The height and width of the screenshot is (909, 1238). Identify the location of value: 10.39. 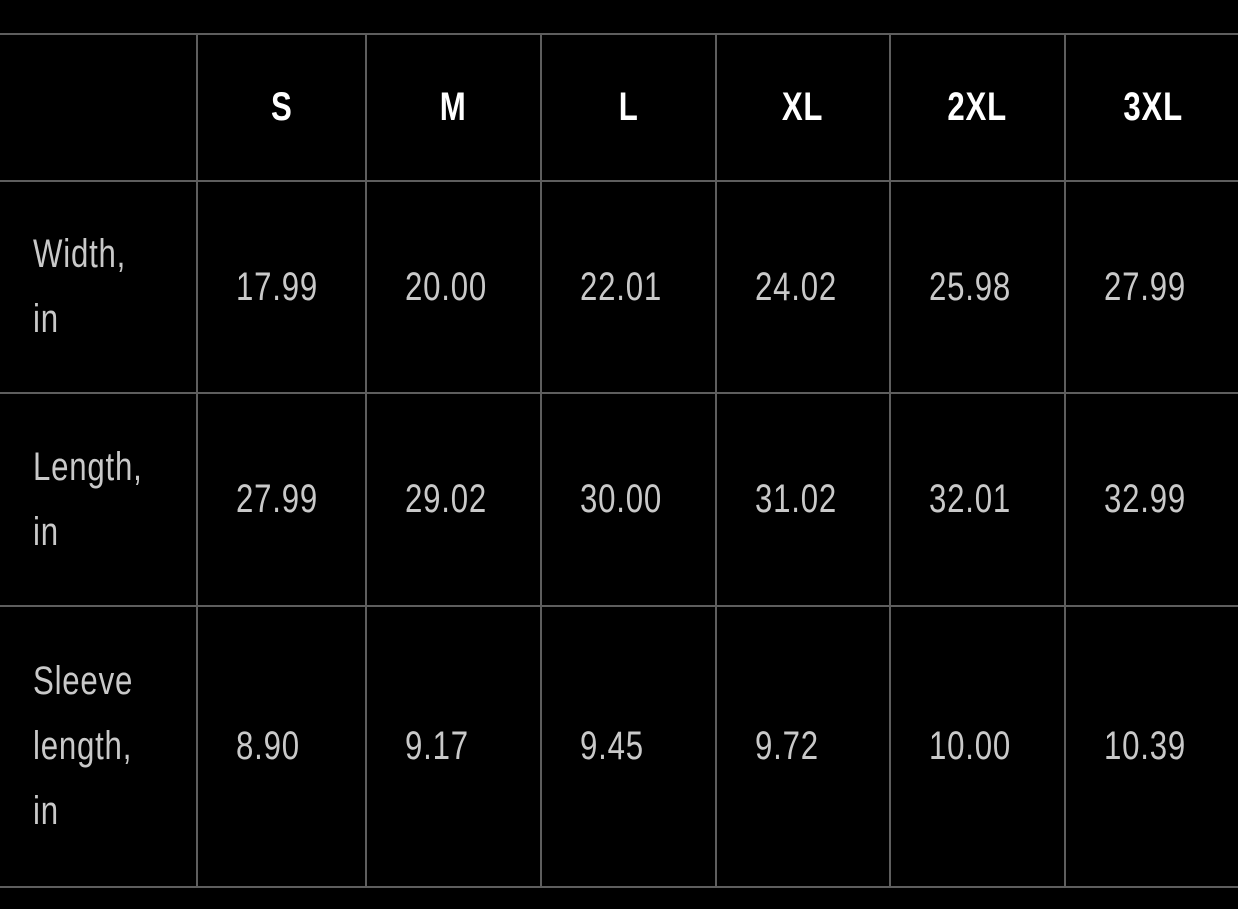
(1145, 746).